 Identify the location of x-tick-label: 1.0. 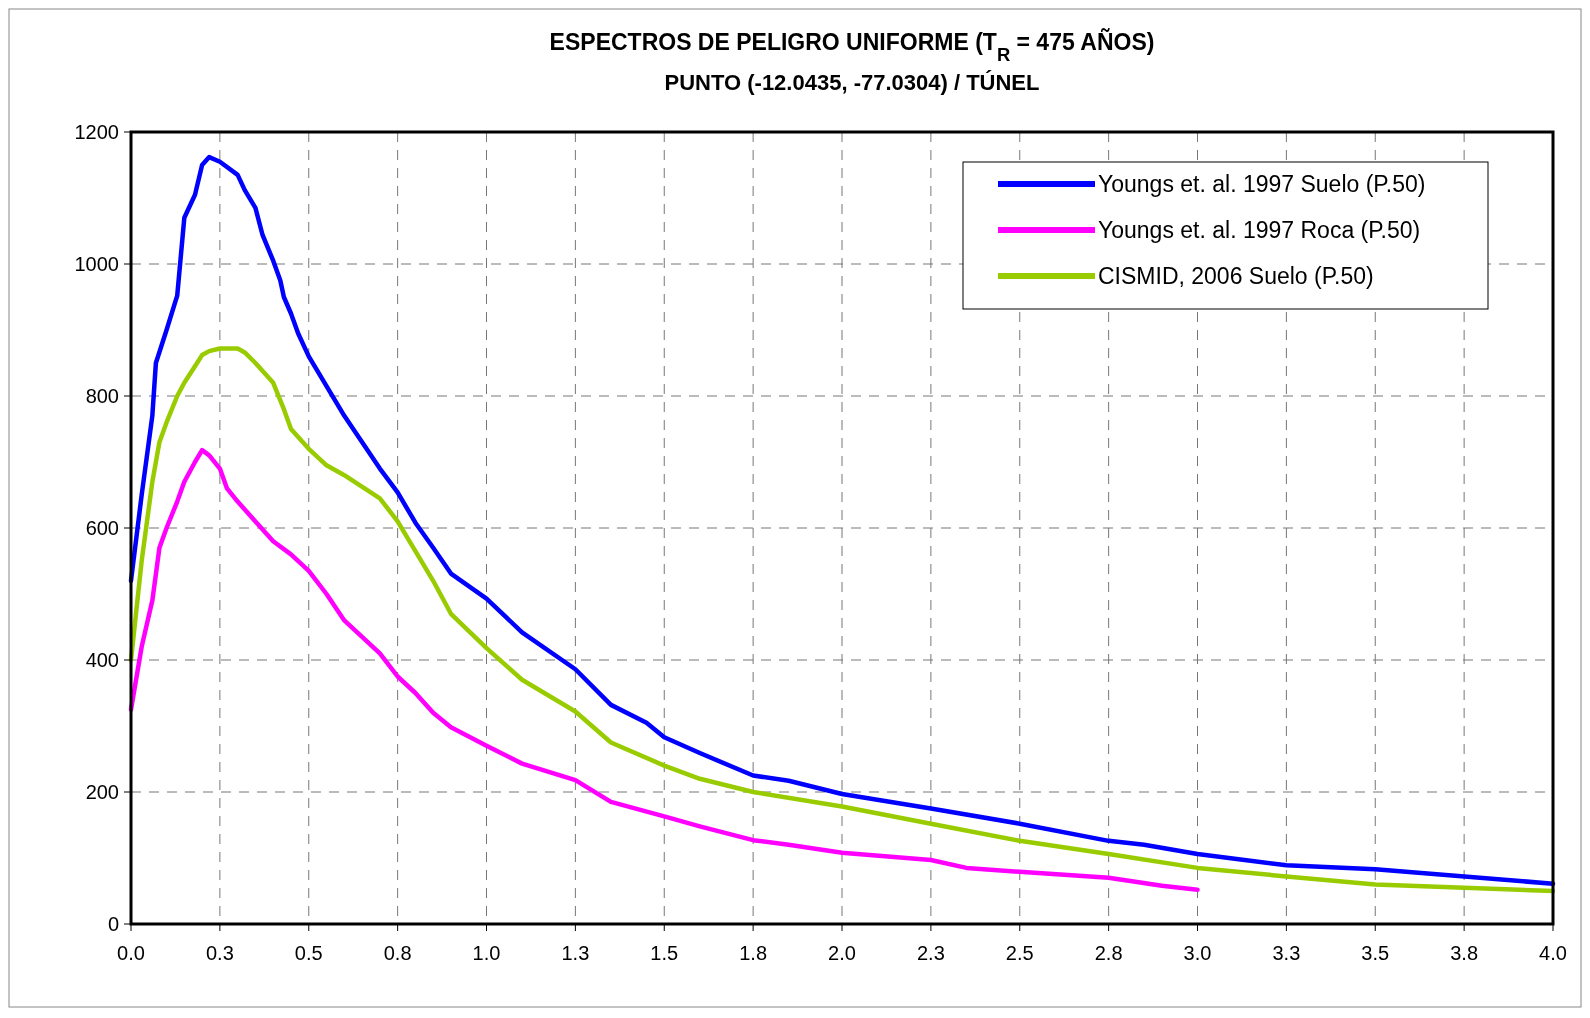
(486, 953).